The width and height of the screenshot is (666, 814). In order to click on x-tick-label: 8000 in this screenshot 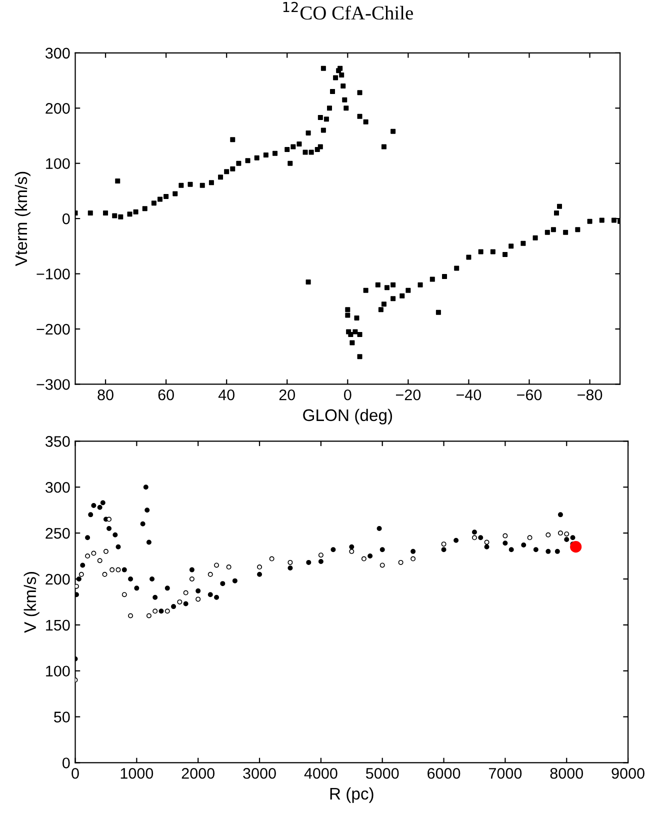, I will do `click(567, 773)`.